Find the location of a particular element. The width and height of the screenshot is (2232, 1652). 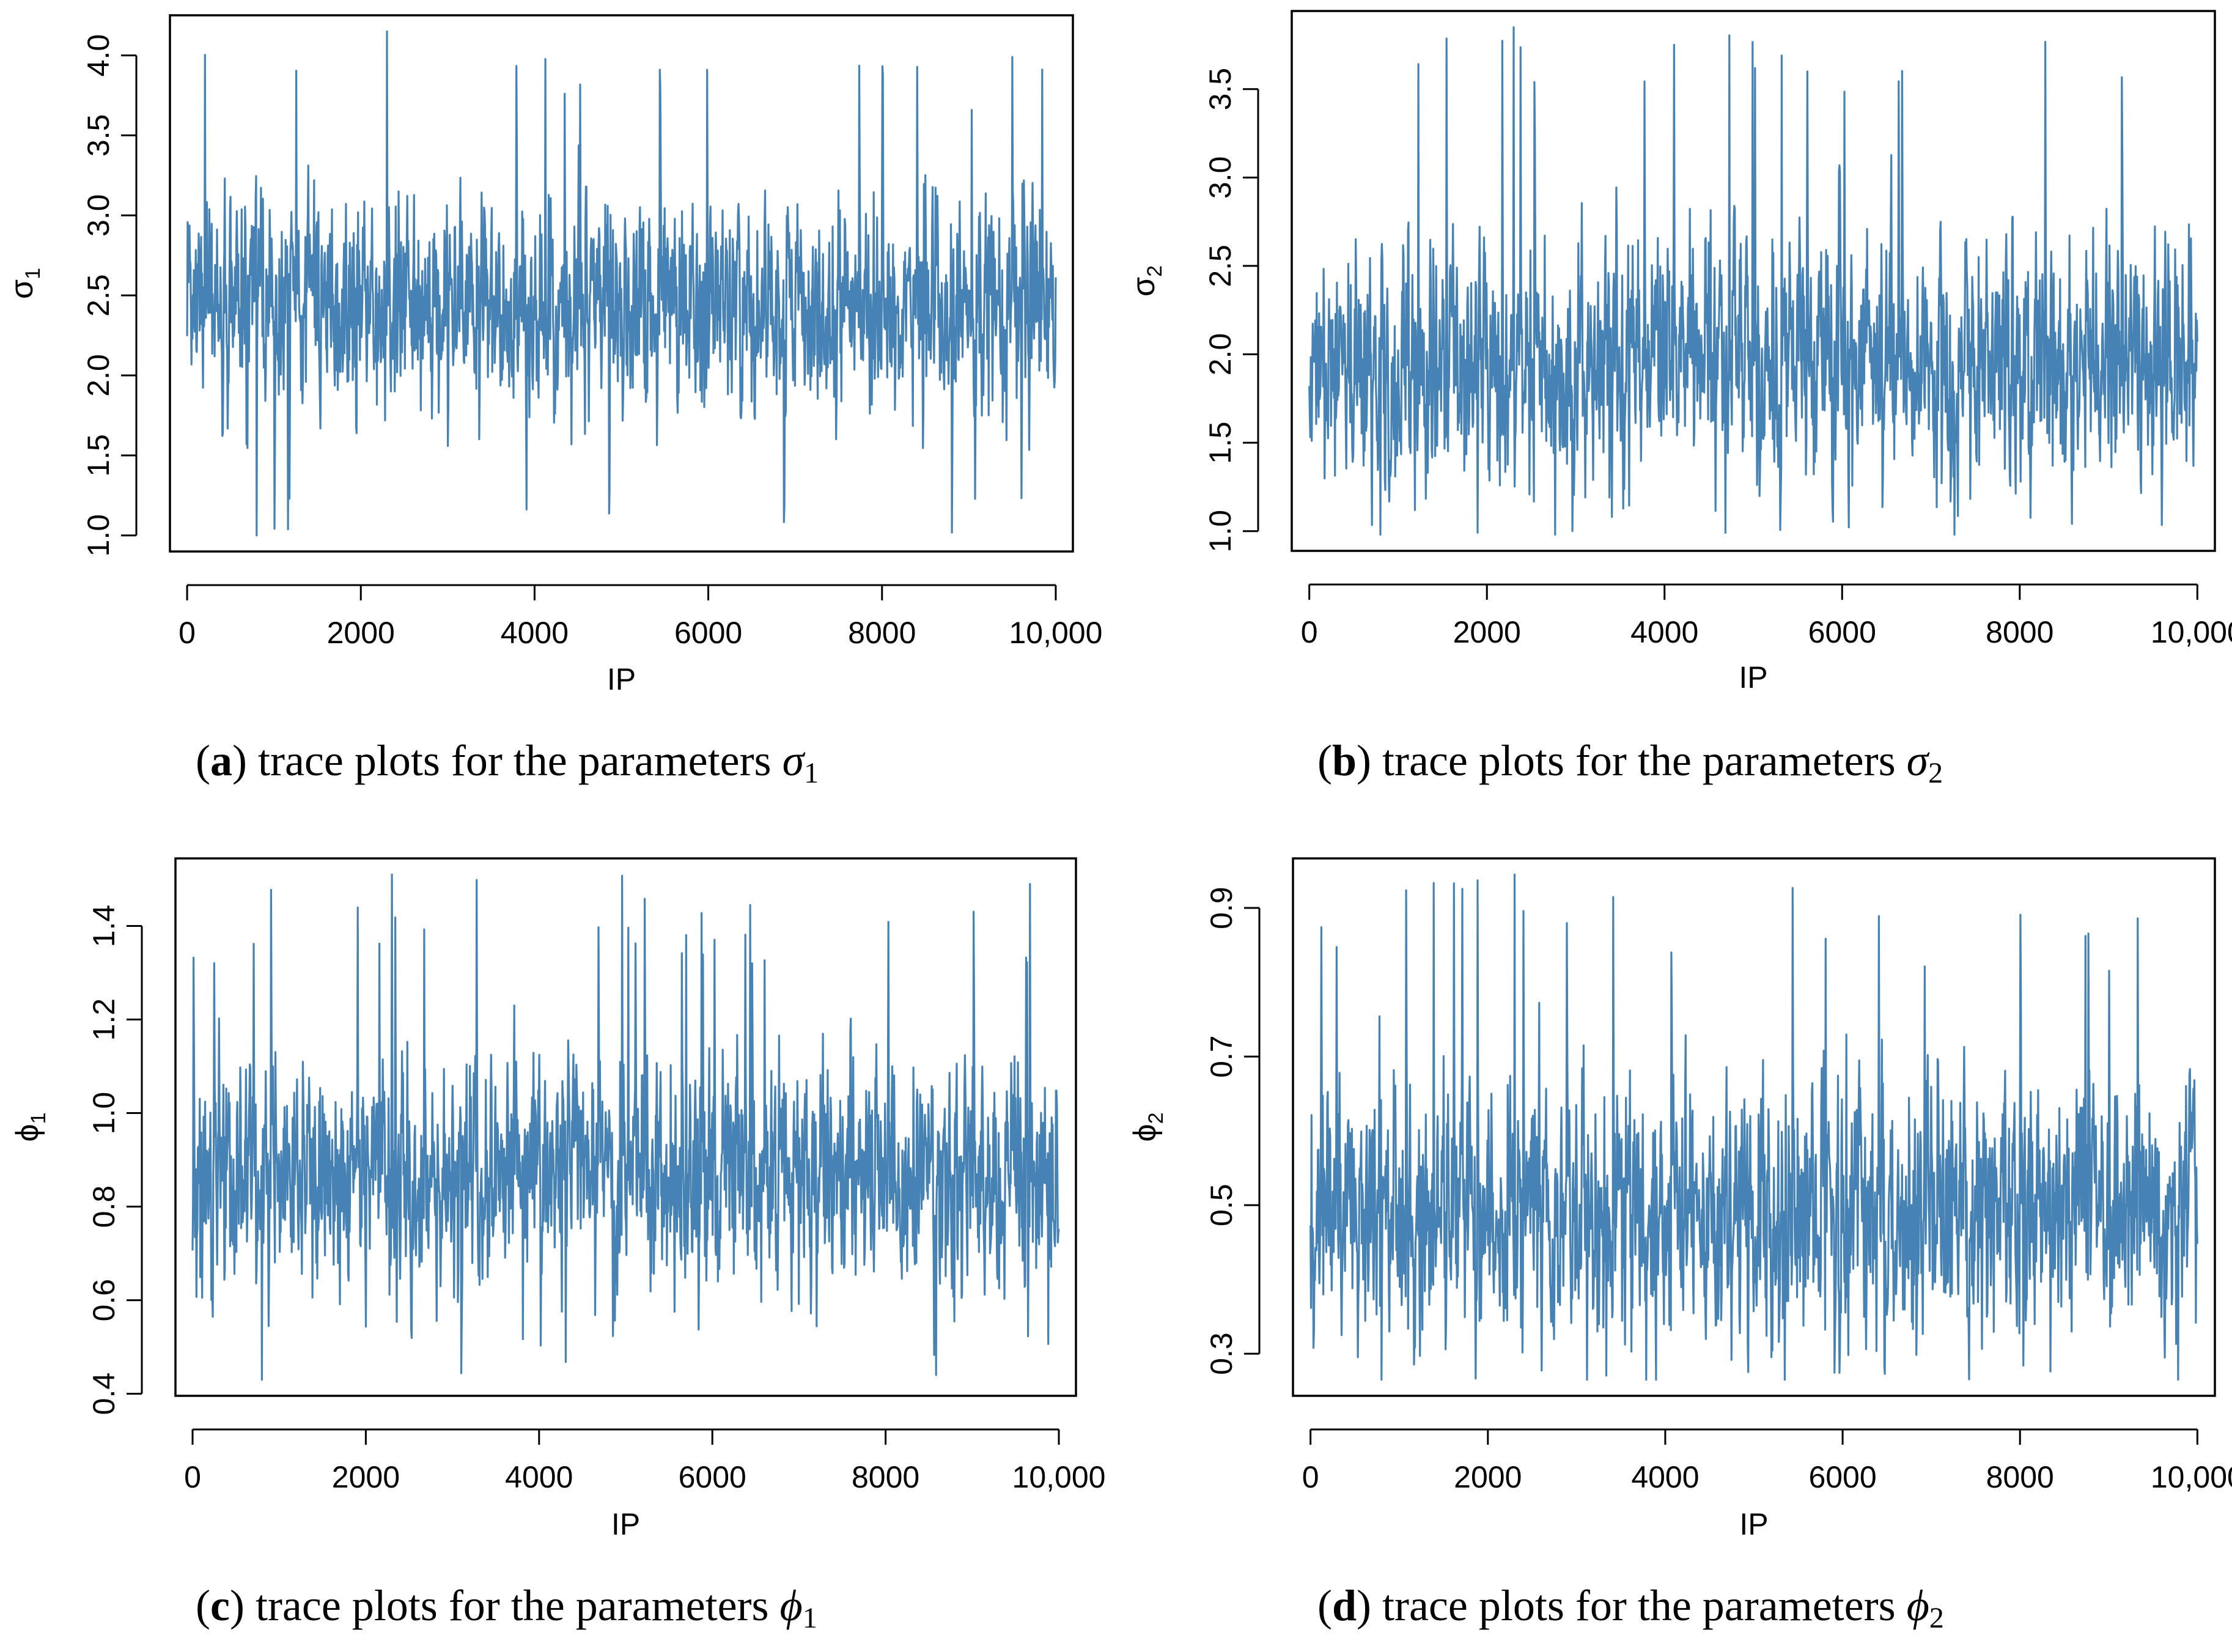

x-axis-c: 0 2000 4000 6000 8000 10,000 is located at coordinates (645, 1461).